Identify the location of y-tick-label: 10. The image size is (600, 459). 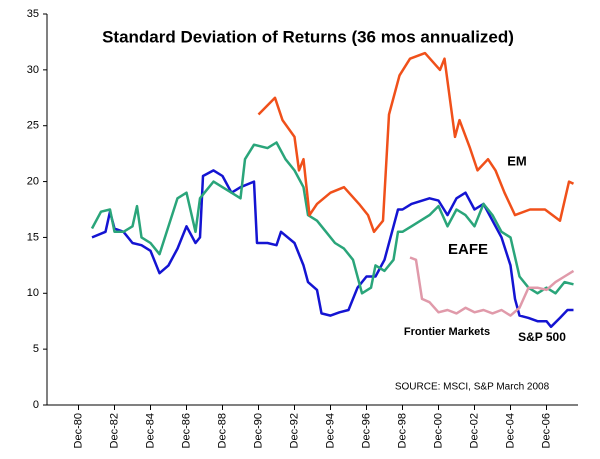
(33, 293).